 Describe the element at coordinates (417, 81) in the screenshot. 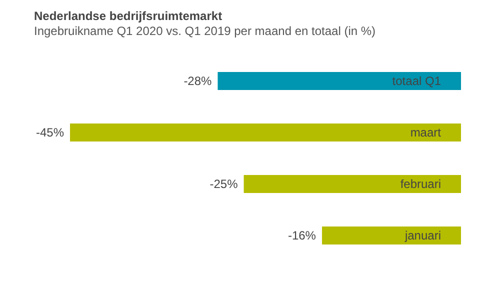

I see `y-tick-label: totaal Q1` at that location.